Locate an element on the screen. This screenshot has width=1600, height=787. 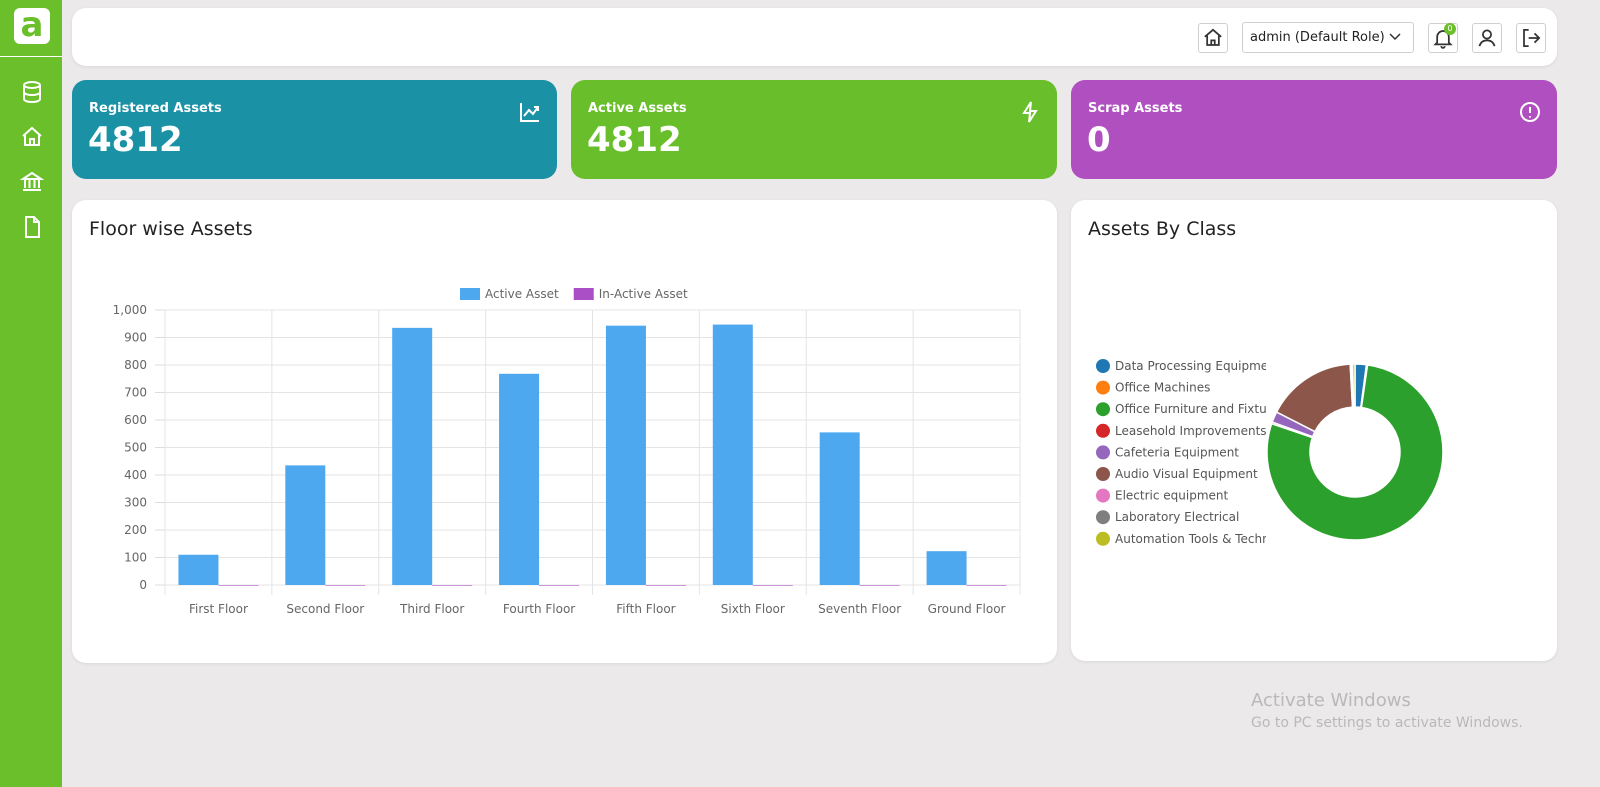
card-value: 0 is located at coordinates (1099, 140).